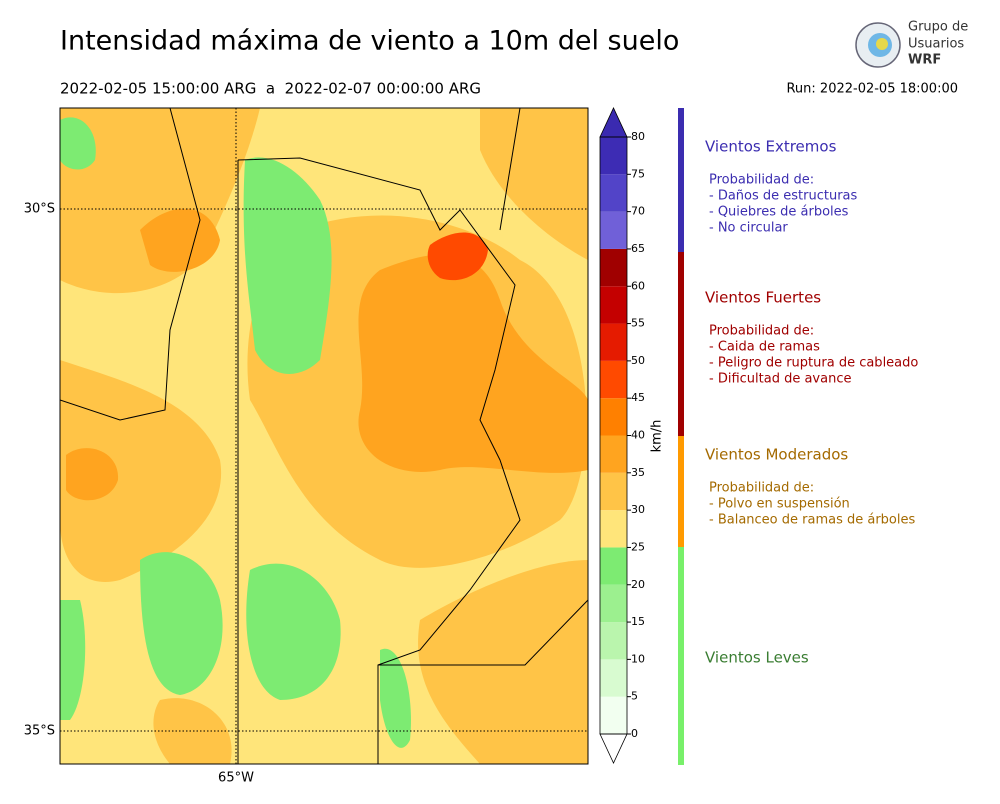  Describe the element at coordinates (763, 298) in the screenshot. I see `legend-title: Vientos Fuertes` at that location.